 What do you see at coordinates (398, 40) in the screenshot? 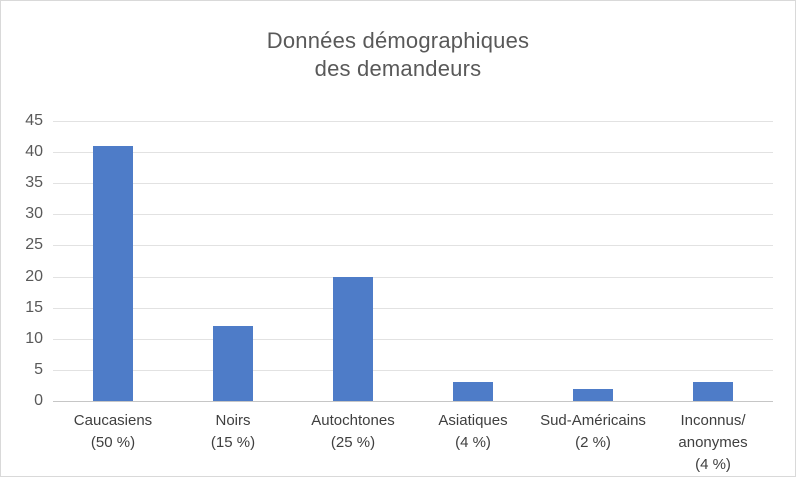
I see `chart-title-line-1: Données démographiques` at bounding box center [398, 40].